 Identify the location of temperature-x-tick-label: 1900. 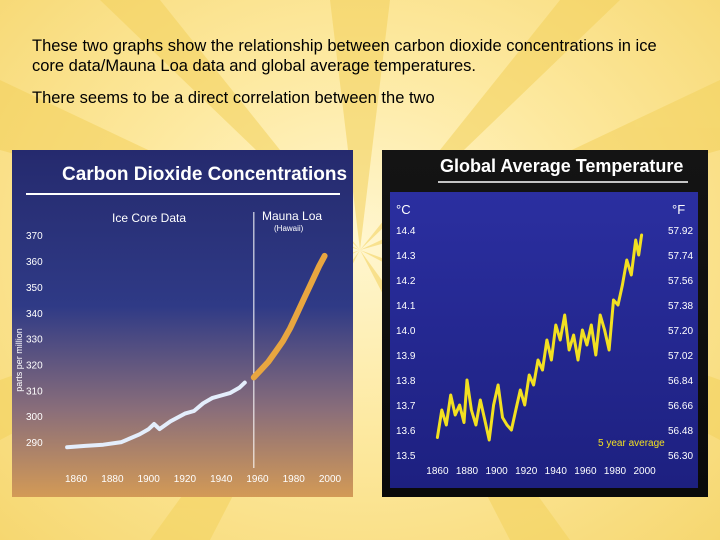
(496, 471).